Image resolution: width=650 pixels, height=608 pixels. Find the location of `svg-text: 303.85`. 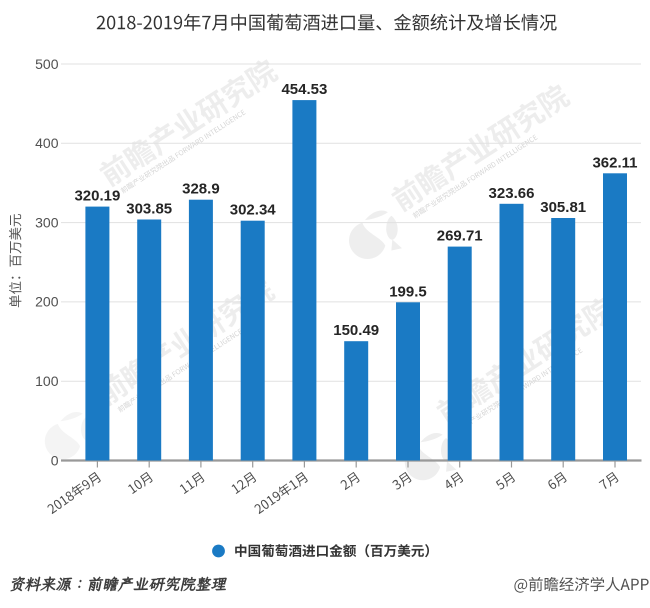

svg-text: 303.85 is located at coordinates (149, 209).